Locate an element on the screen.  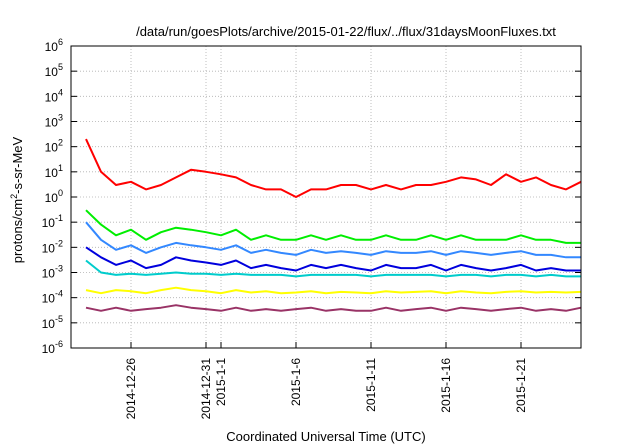
y-tick-label: 10⁻⁵ is located at coordinates (52, 322).